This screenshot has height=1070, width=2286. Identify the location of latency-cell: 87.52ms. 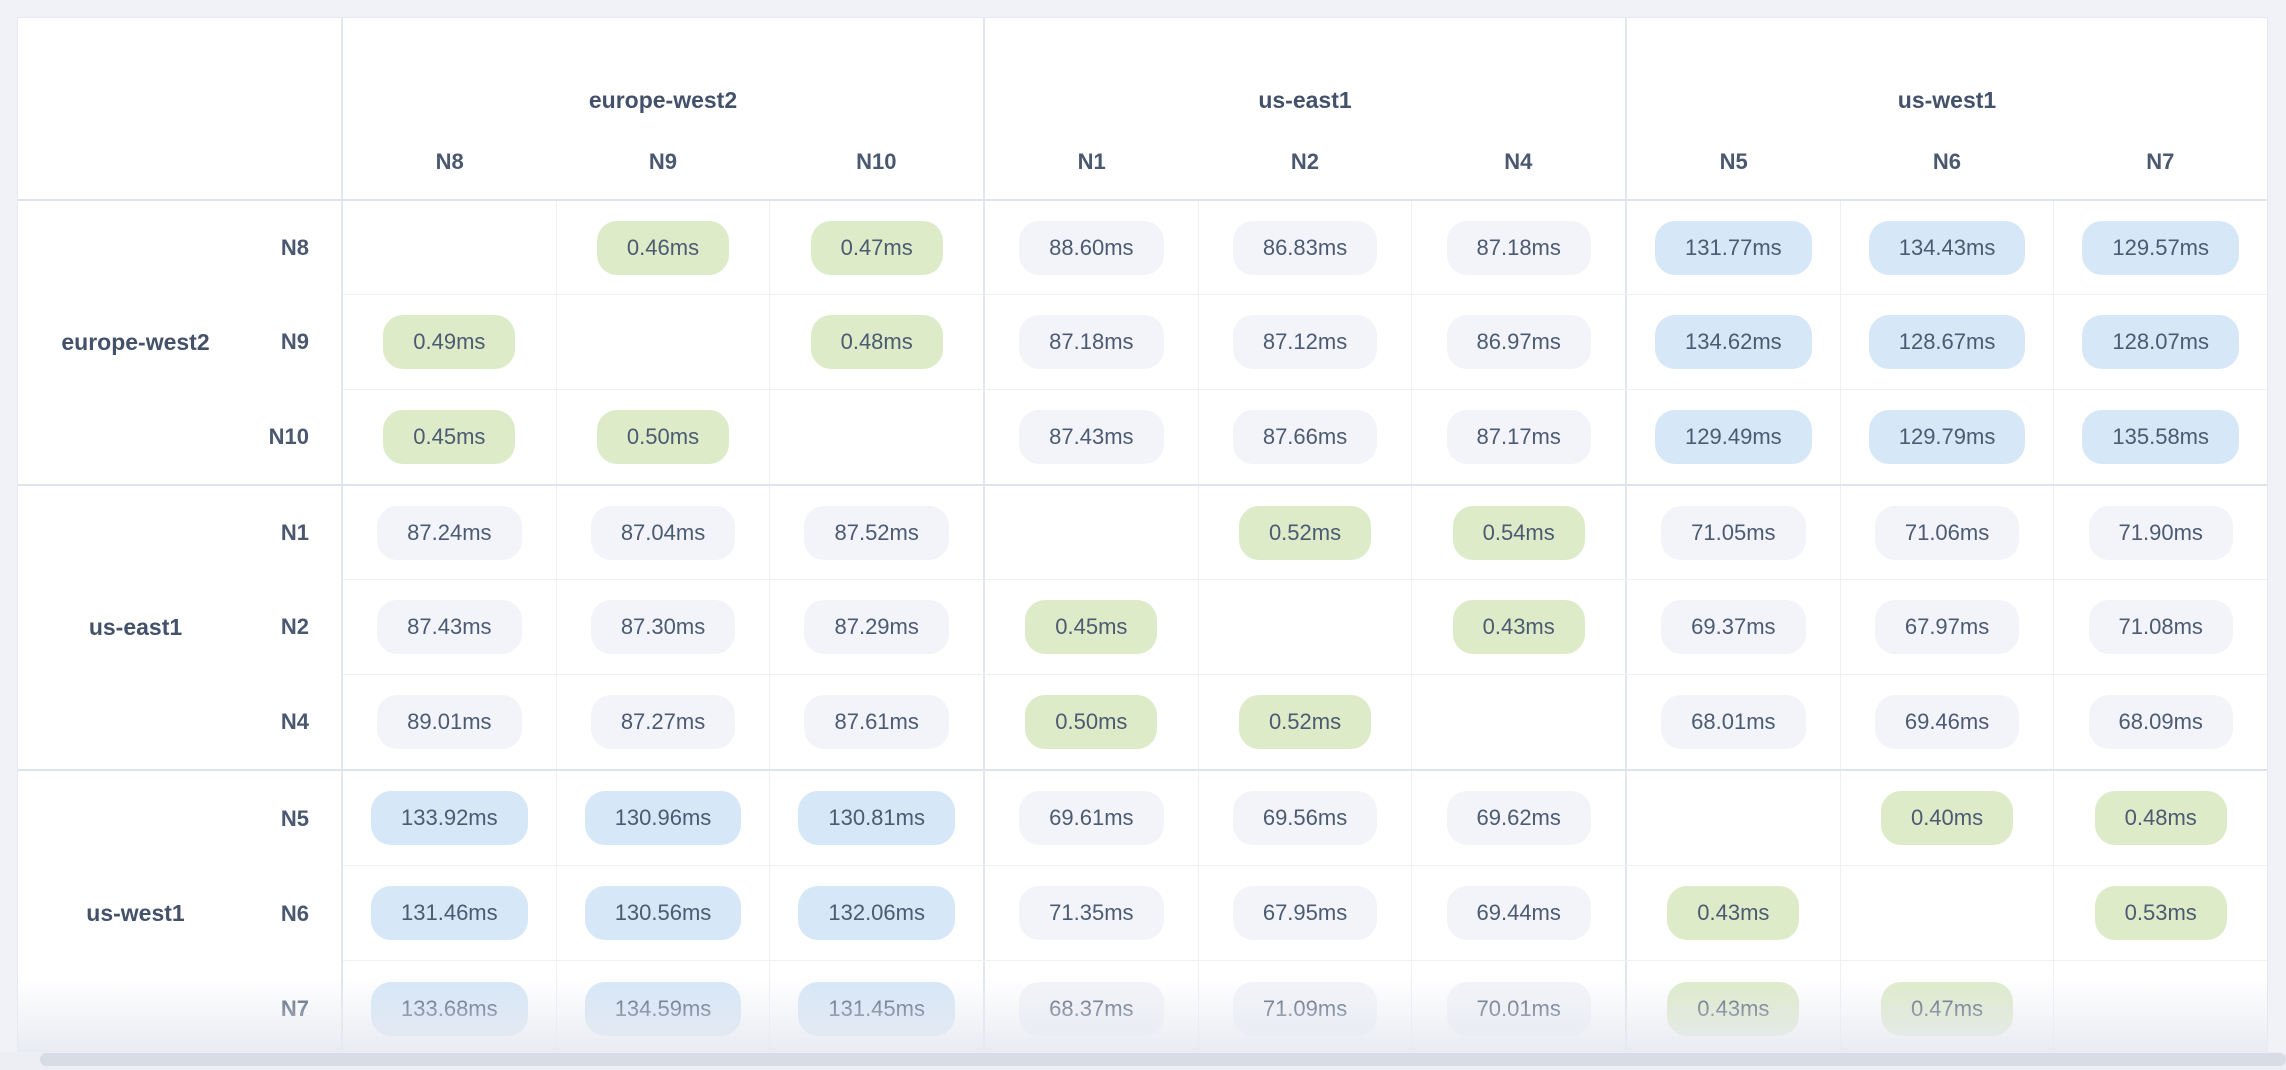
(878, 533).